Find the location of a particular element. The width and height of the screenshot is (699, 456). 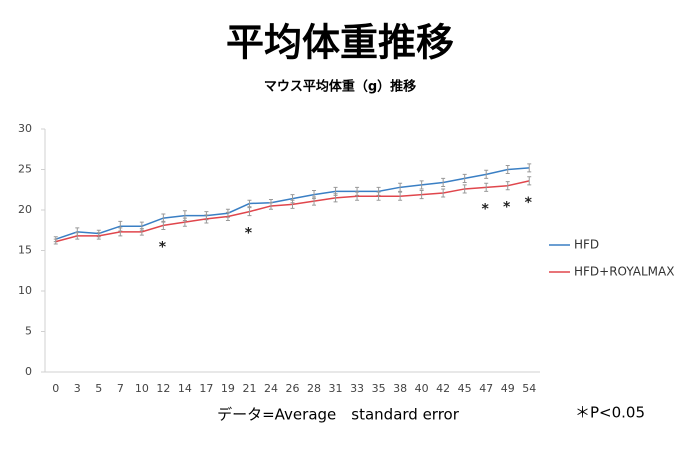

x-tick-label: 10 is located at coordinates (142, 388).